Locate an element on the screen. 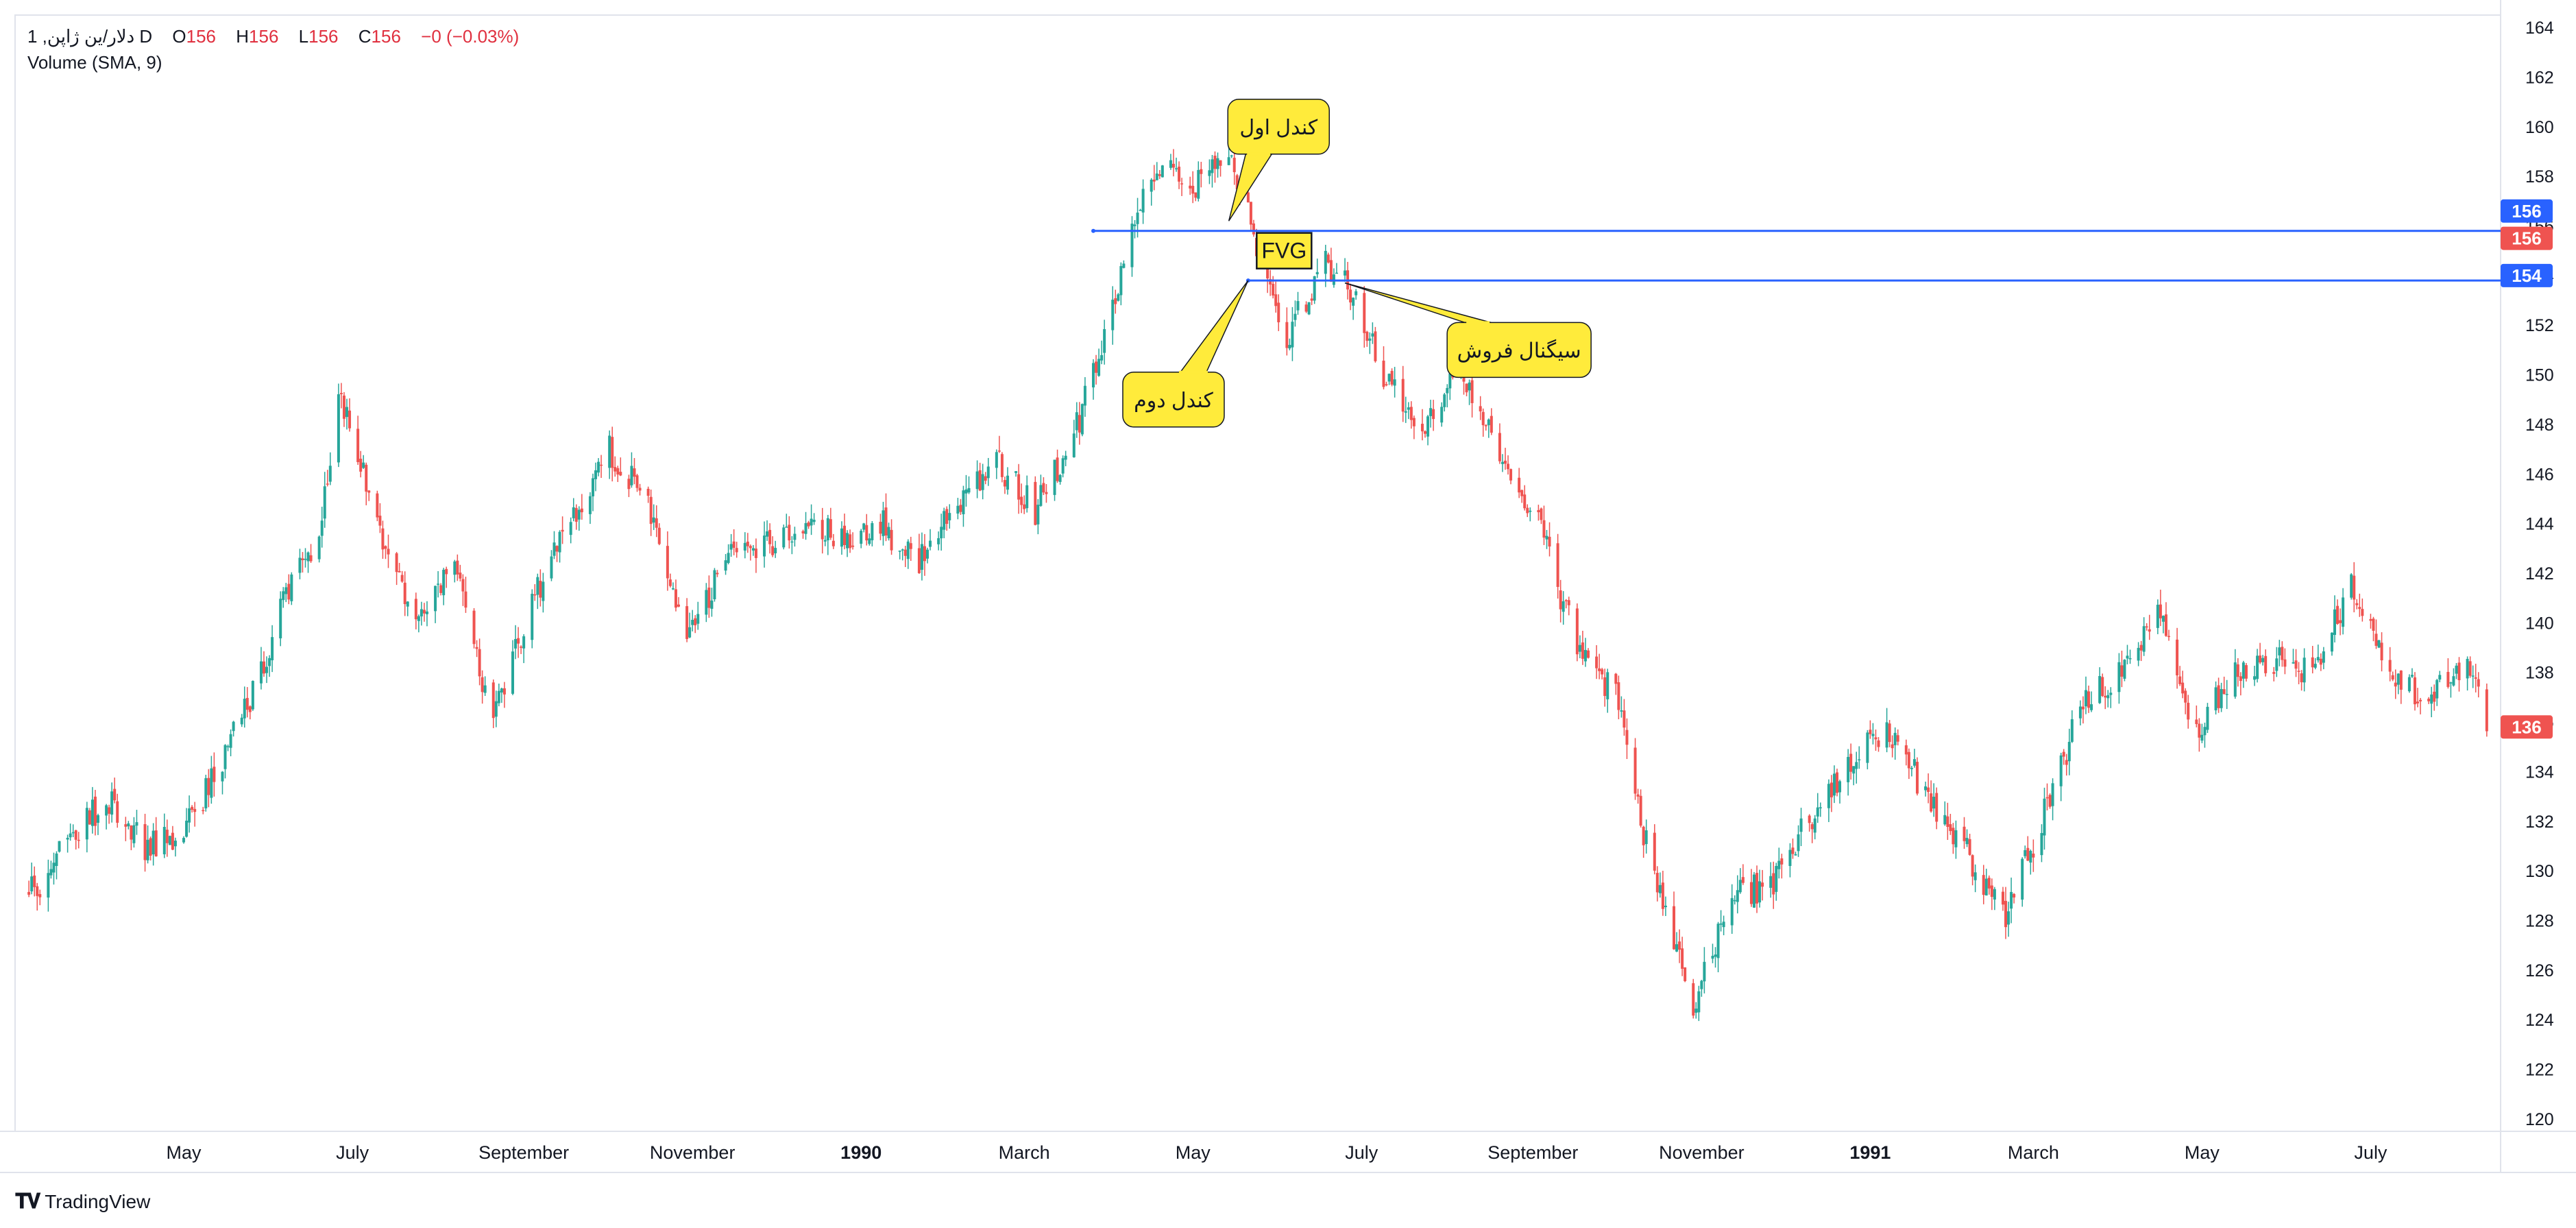 The image size is (2576, 1228). high-label: H is located at coordinates (243, 36).